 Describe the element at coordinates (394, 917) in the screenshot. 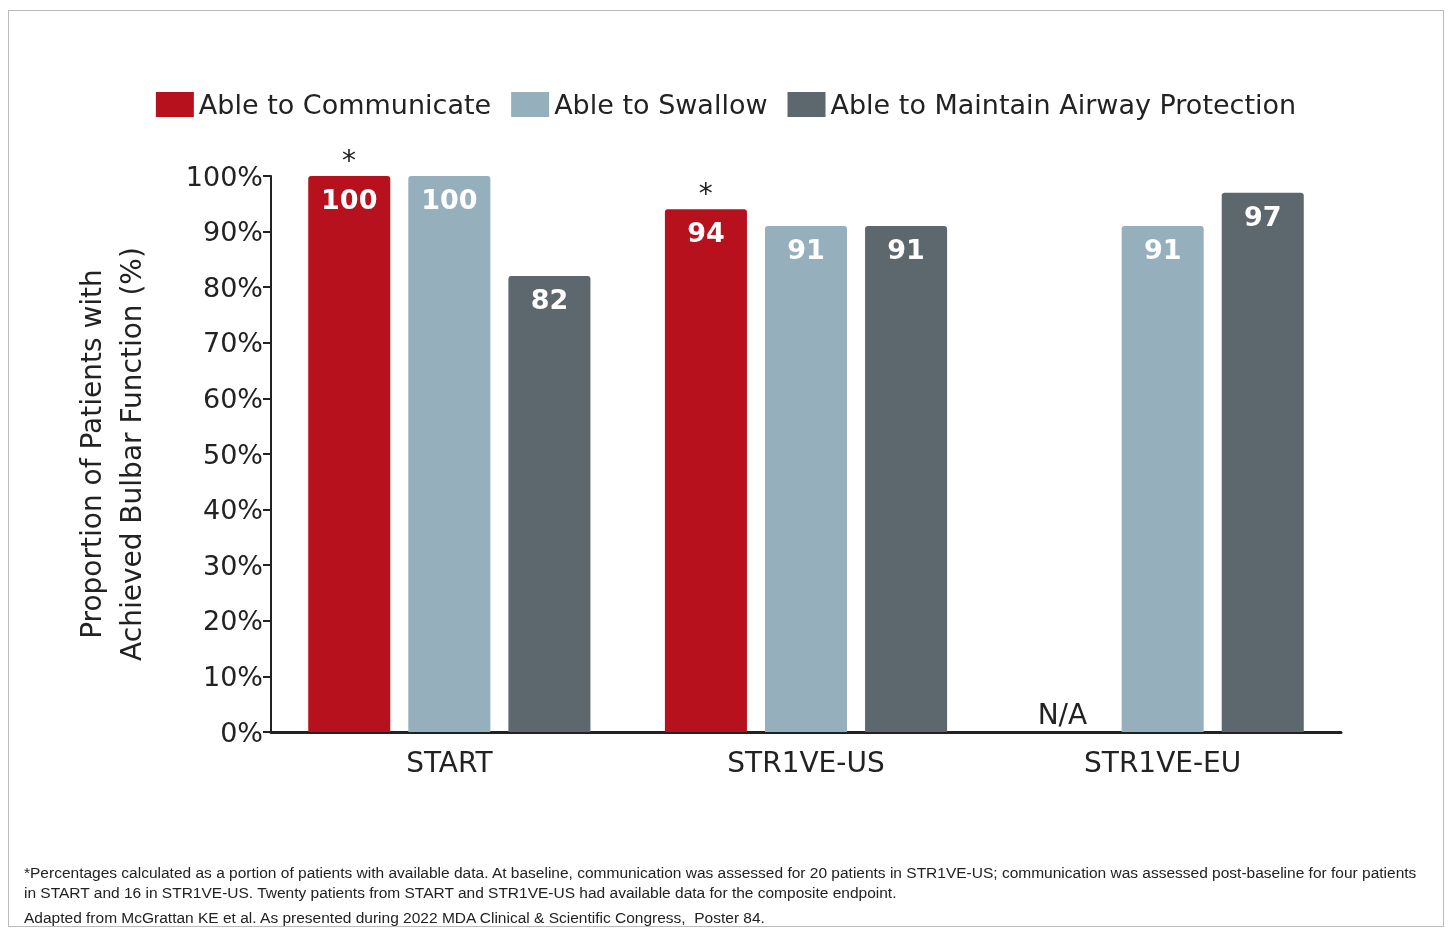

I see `text: Adapted from McGrattan KE et al. As presented during 2022 MDA Clinical & Scientific Congress, Poster 84.` at that location.